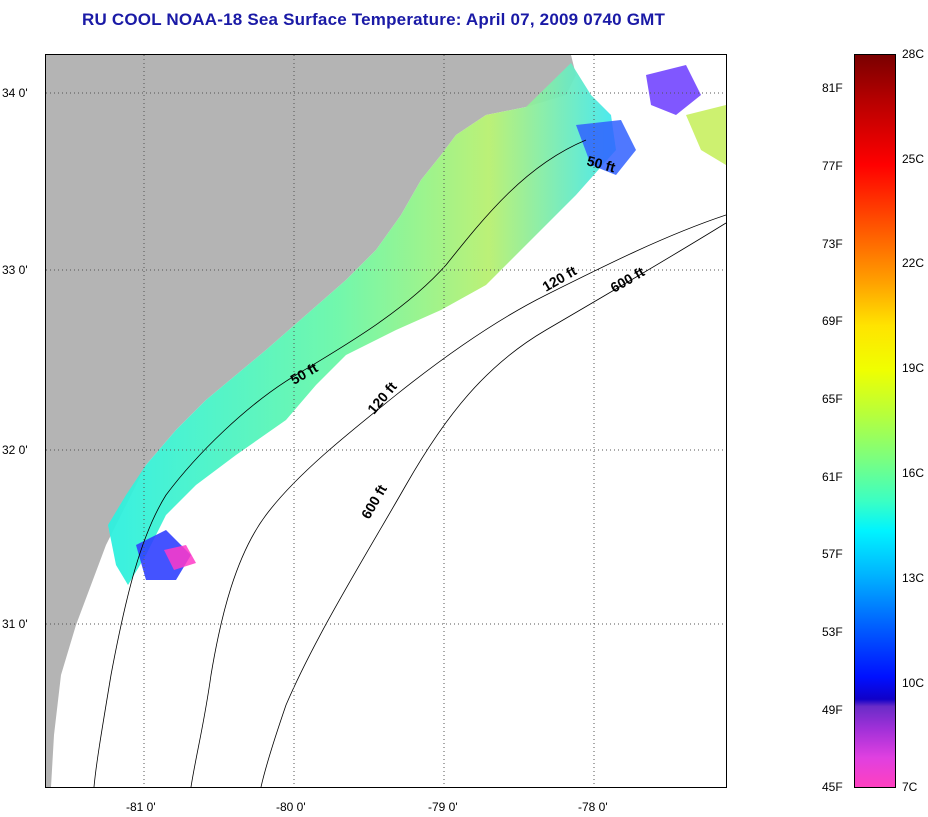 The height and width of the screenshot is (817, 928). I want to click on cold-patch-northeast, so click(673, 90).